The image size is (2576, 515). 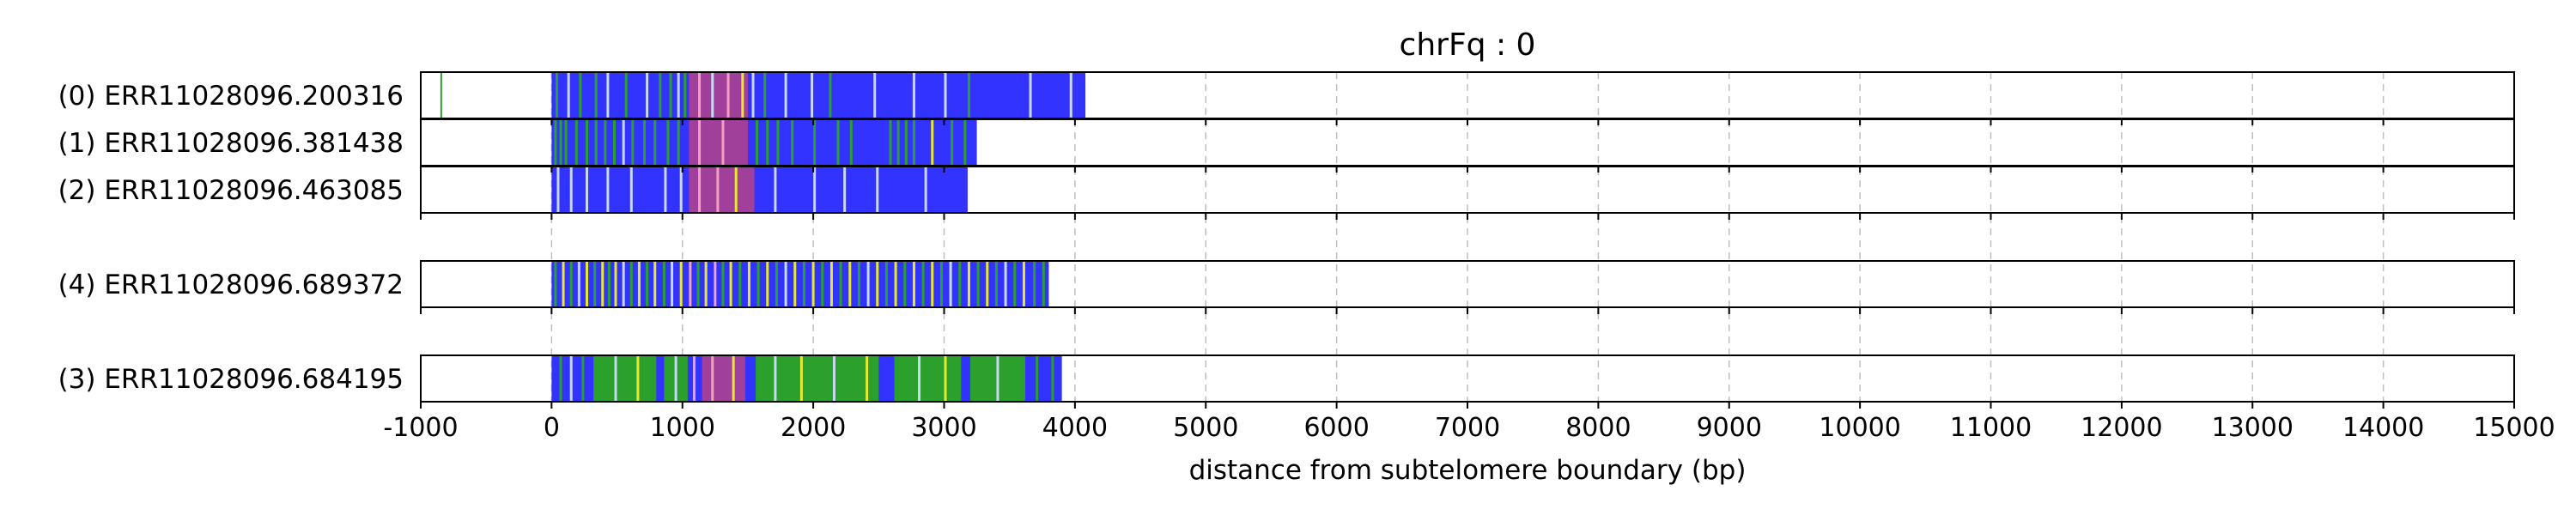 I want to click on x-tick-label: 11000, so click(x=1991, y=428).